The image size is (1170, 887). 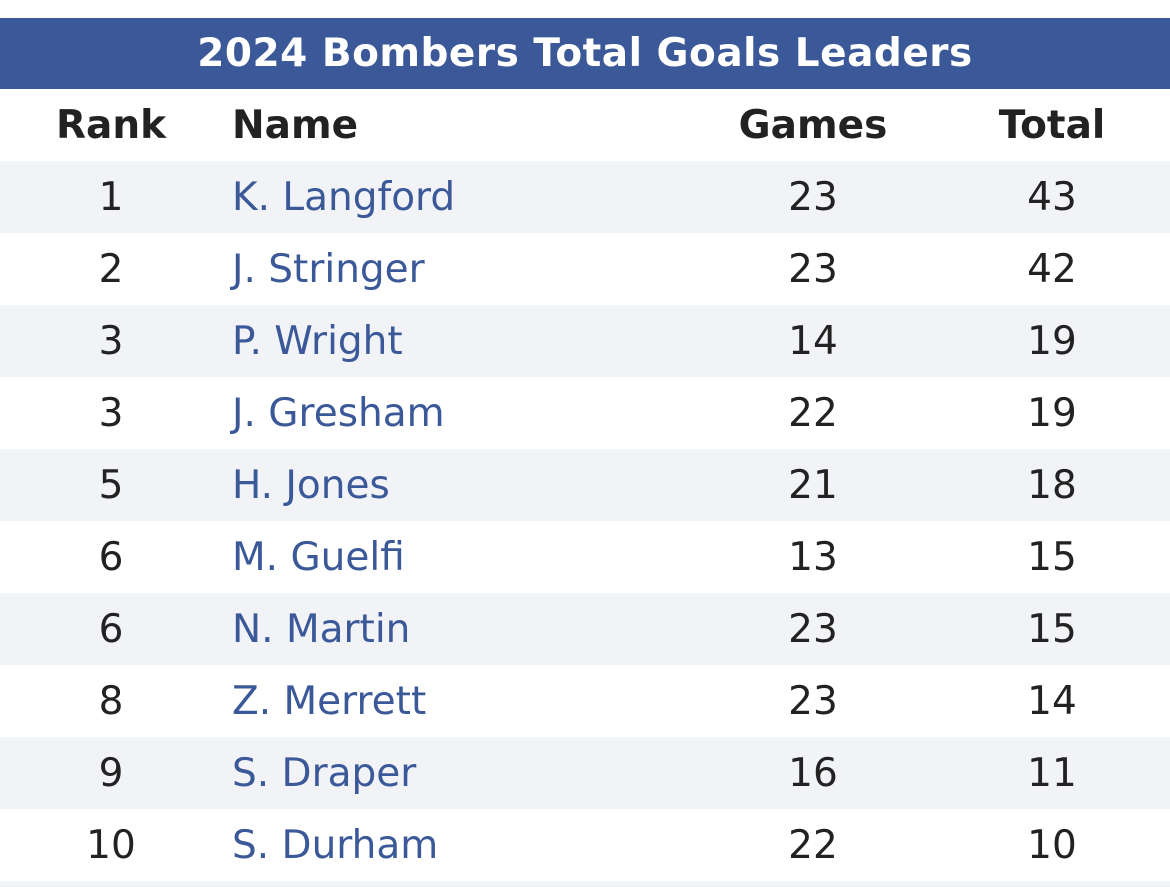 I want to click on cell-total: 18, so click(x=1052, y=485).